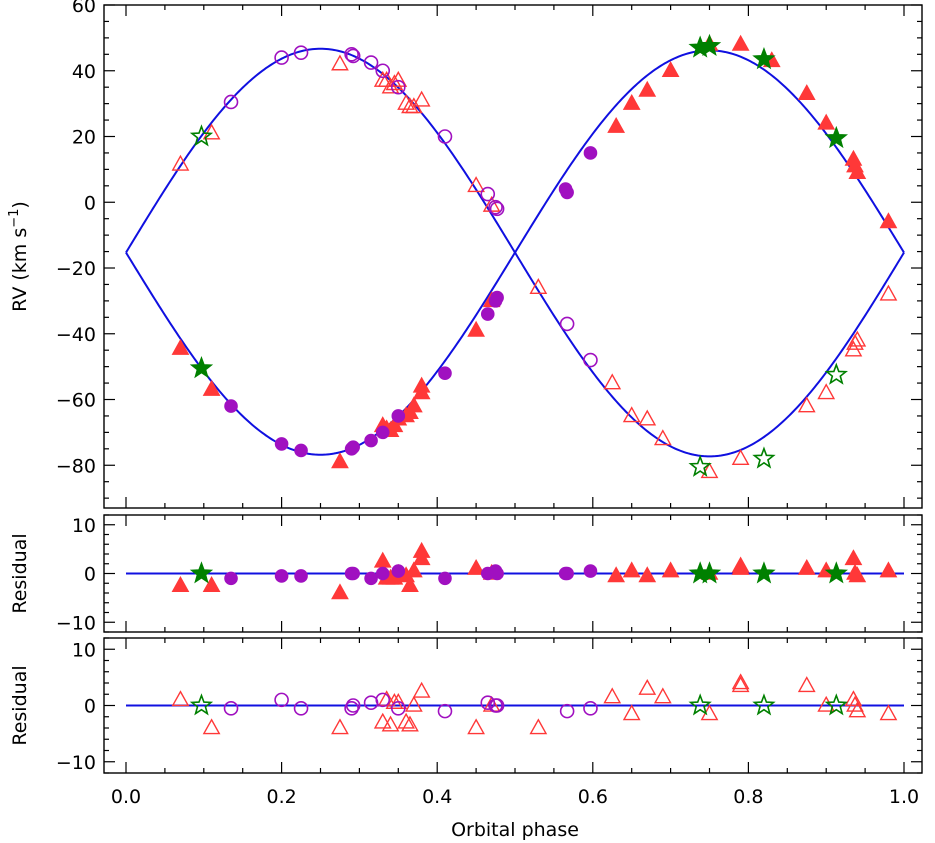  What do you see at coordinates (515, 570) in the screenshot?
I see `data-layer` at bounding box center [515, 570].